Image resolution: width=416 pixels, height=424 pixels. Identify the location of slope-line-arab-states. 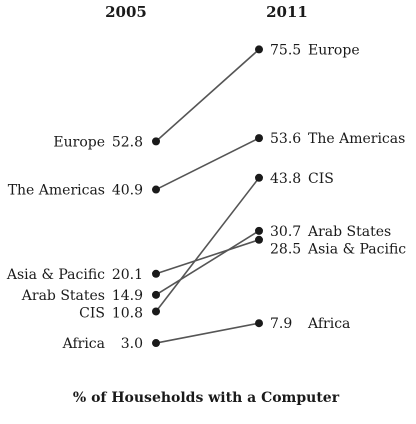
(207, 263).